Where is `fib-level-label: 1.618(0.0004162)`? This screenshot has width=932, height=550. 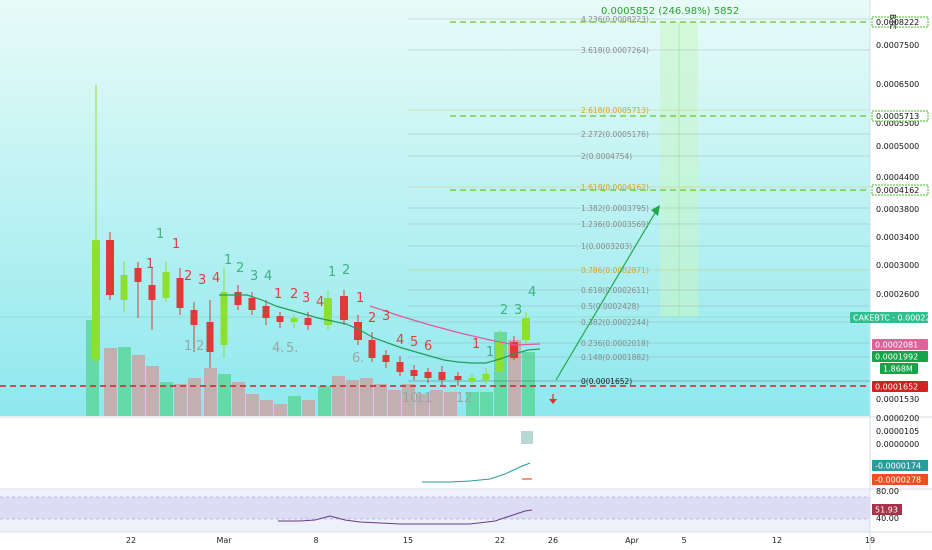 fib-level-label: 1.618(0.0004162) is located at coordinates (615, 187).